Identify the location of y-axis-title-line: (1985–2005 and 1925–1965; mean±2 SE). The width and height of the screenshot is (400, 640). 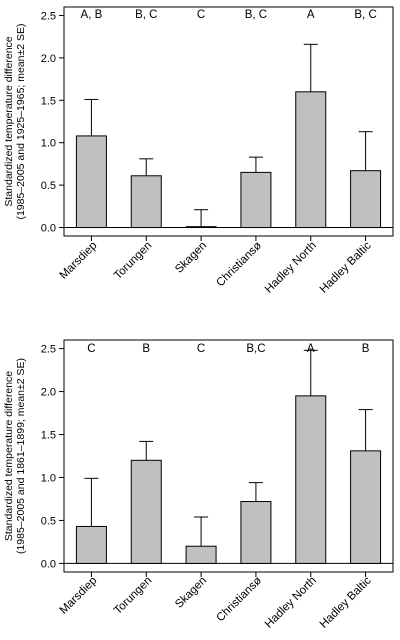
(21, 121).